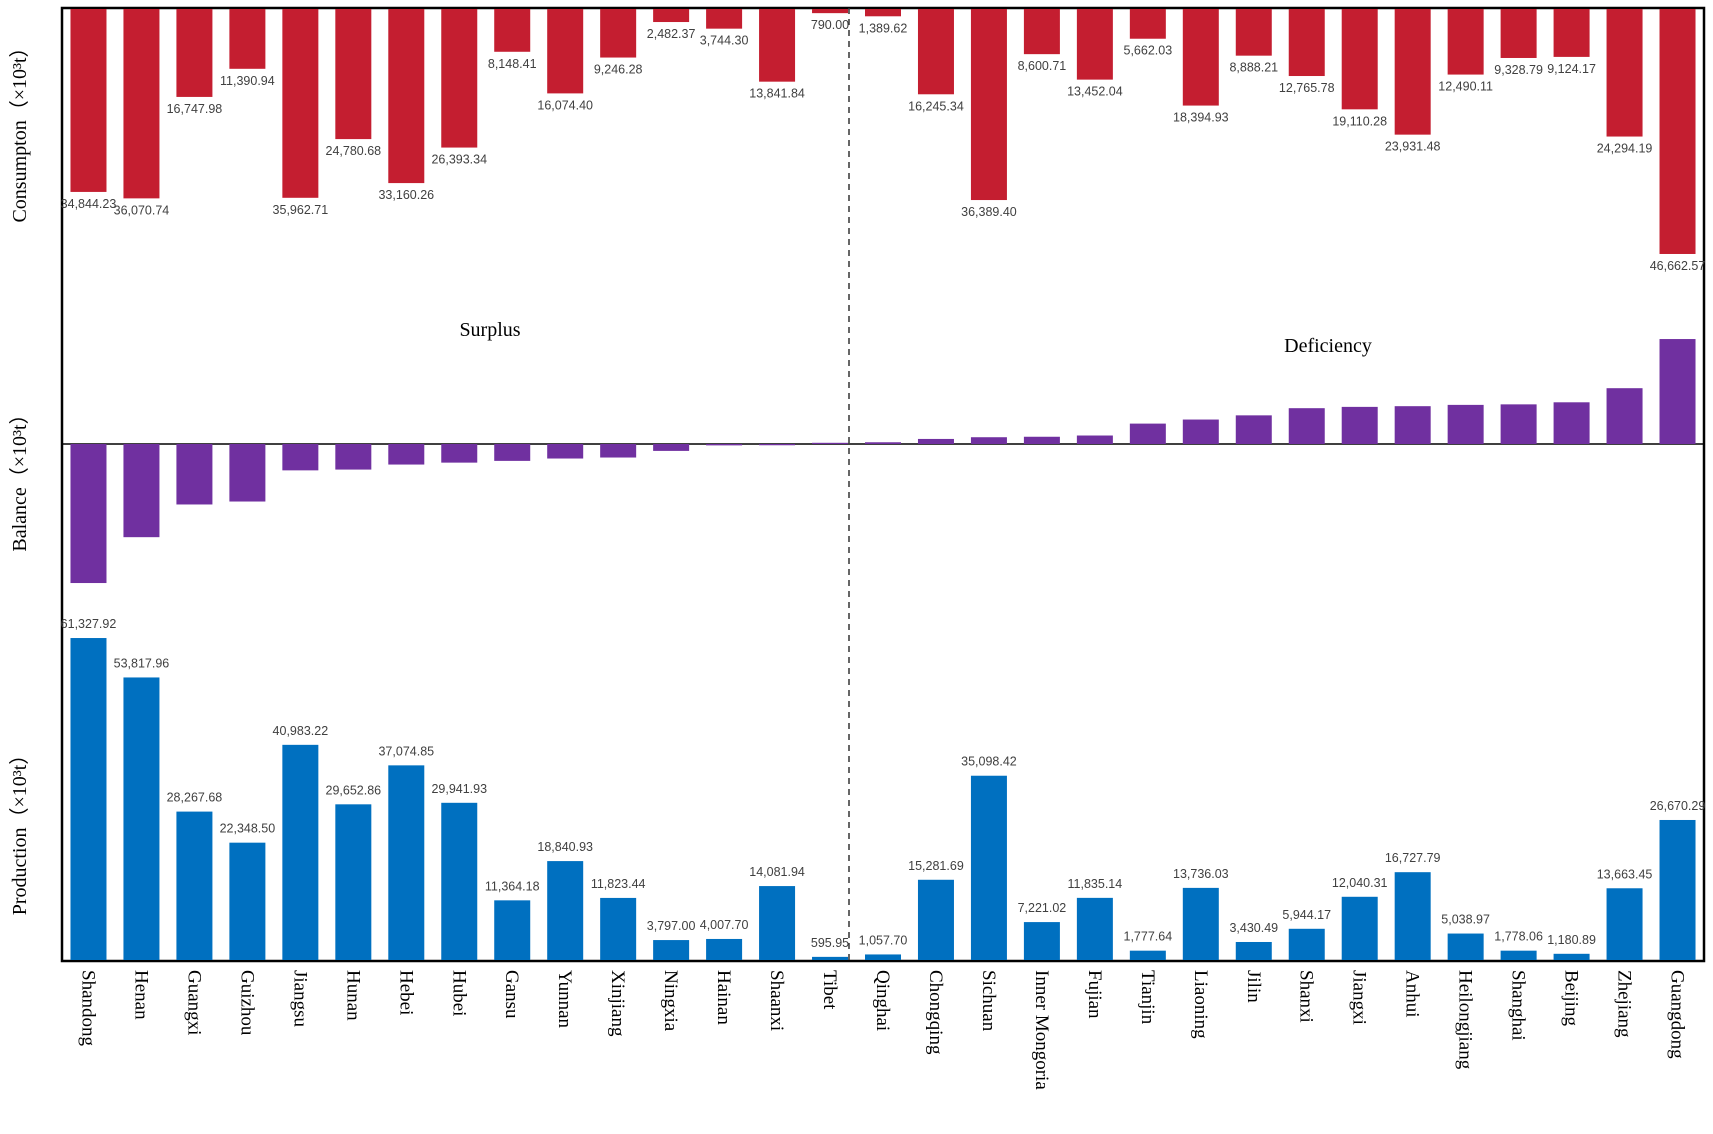 This screenshot has height=1134, width=1713. What do you see at coordinates (724, 41) in the screenshot?
I see `consumption-value-label: 3,744.30` at bounding box center [724, 41].